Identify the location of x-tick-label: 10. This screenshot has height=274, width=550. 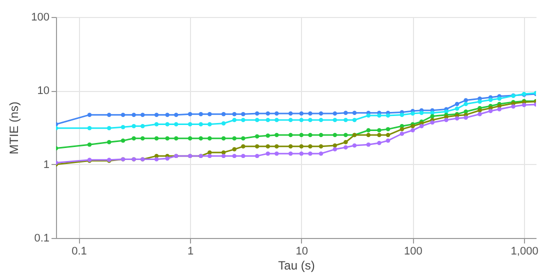
(302, 252).